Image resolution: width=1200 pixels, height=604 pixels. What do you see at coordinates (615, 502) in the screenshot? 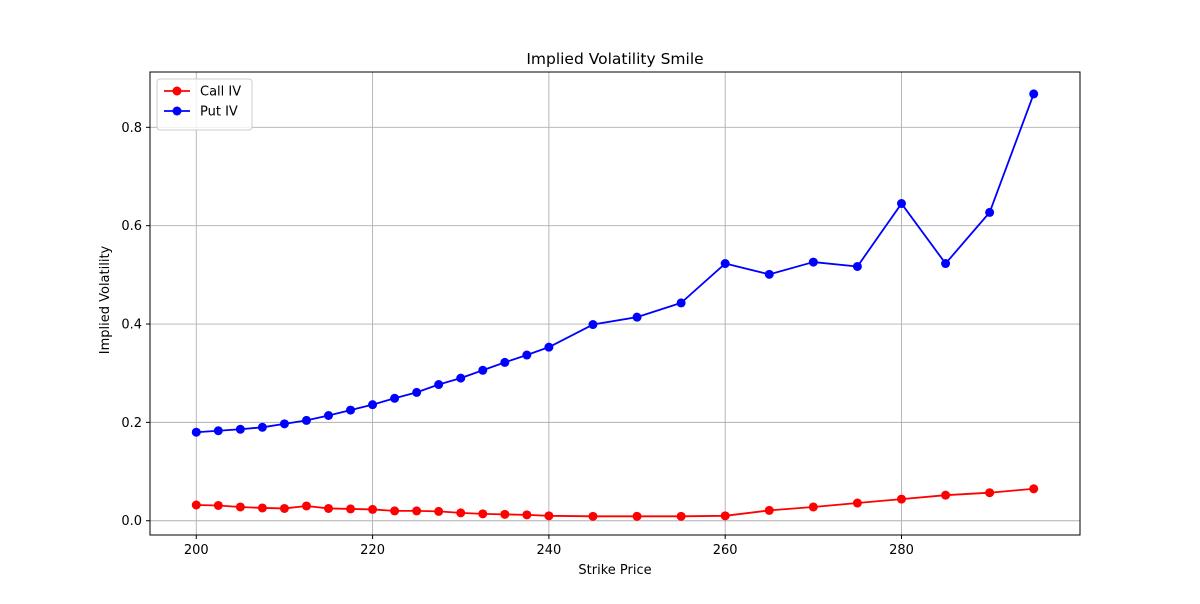
I see `series-line-call-iv` at bounding box center [615, 502].